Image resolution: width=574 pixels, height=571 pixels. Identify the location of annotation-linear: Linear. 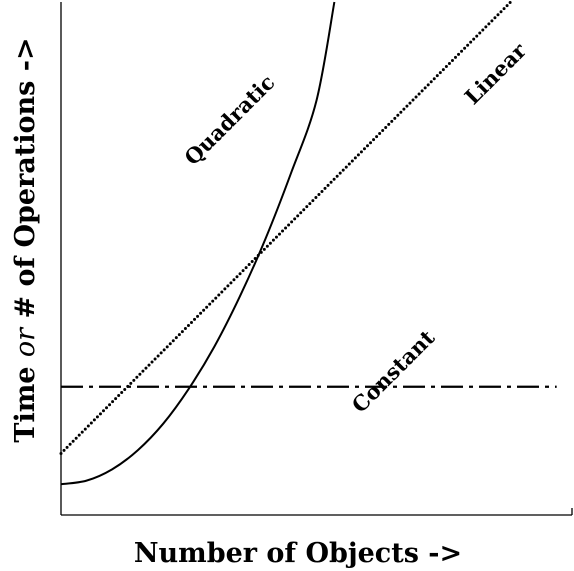
(495, 73).